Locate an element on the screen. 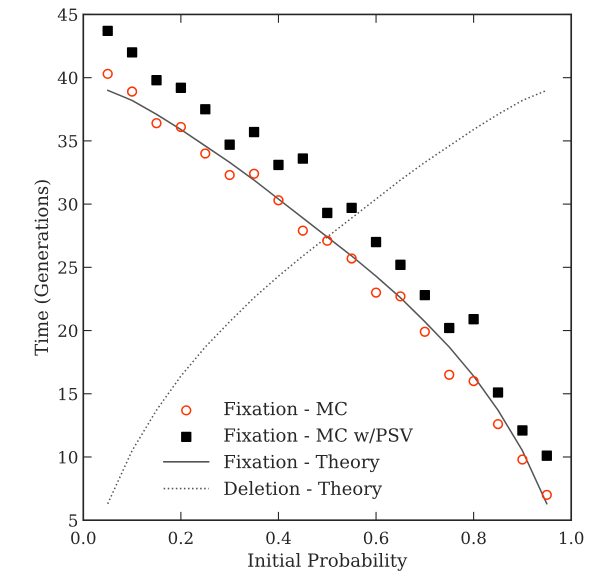 The height and width of the screenshot is (578, 595). x-tick-label: 0.0 is located at coordinates (83, 538).